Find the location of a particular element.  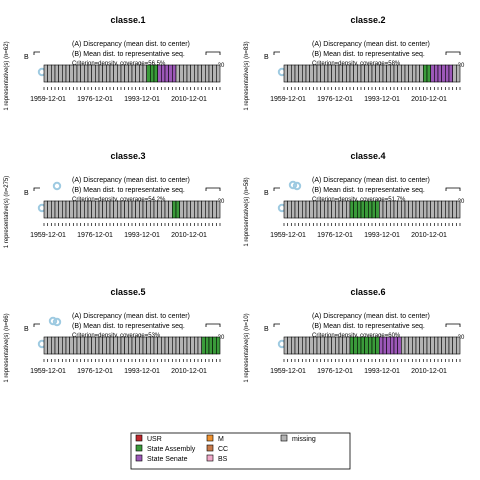

panel-title: classe.2 is located at coordinates (367, 20).